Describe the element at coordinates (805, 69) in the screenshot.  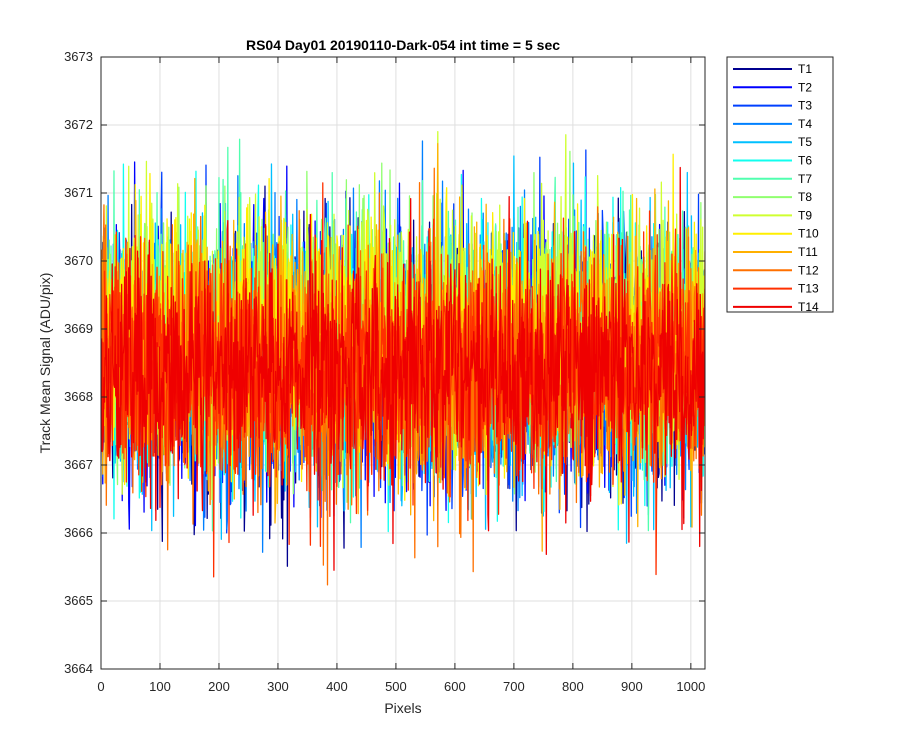
I see `legend-label: T1` at that location.